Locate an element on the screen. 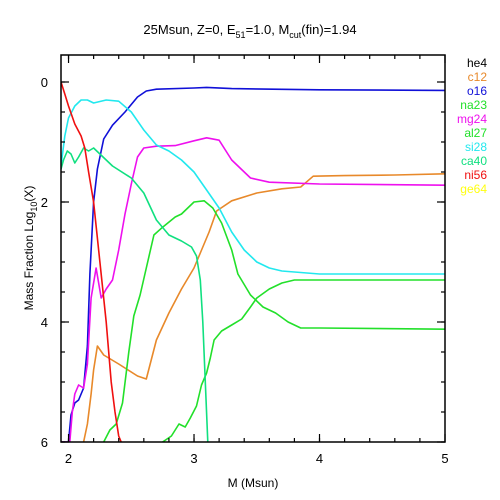  legend-entry-mg24: mg24 is located at coordinates (472, 119).